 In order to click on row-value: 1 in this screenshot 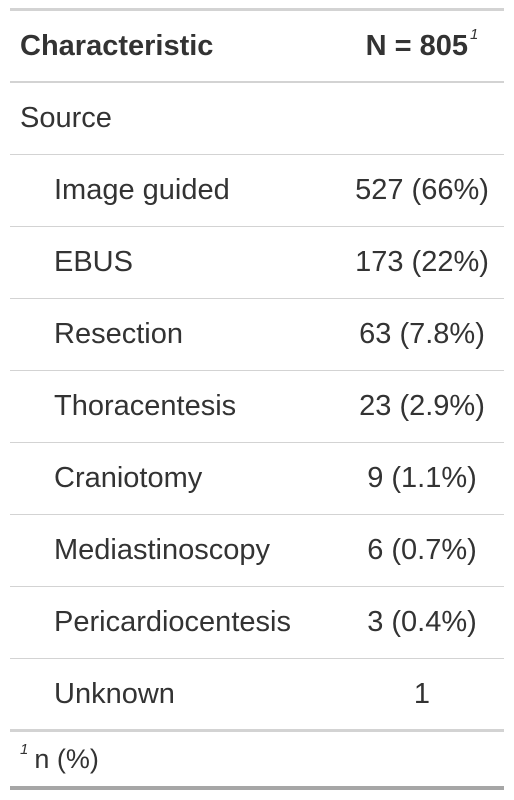, I will do `click(422, 693)`.